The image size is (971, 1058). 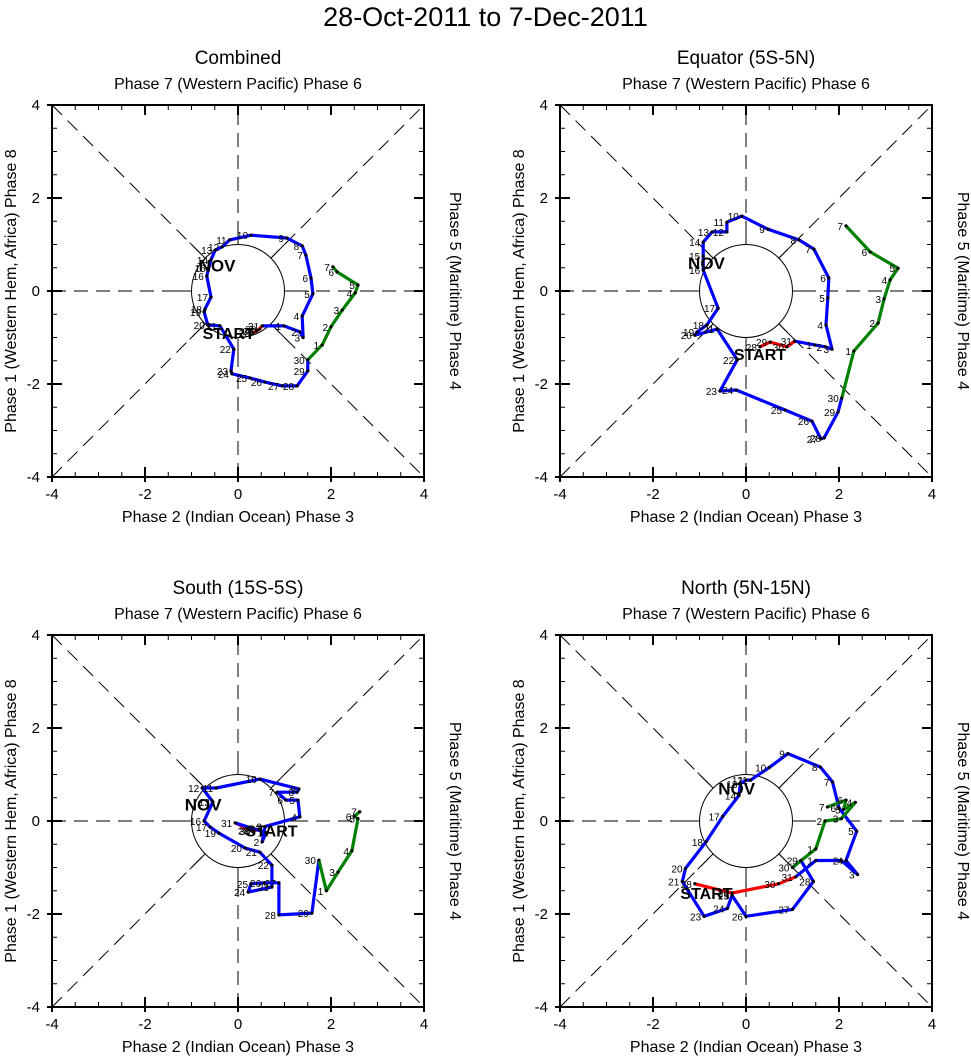 What do you see at coordinates (224, 375) in the screenshot?
I see `day-label: 24` at bounding box center [224, 375].